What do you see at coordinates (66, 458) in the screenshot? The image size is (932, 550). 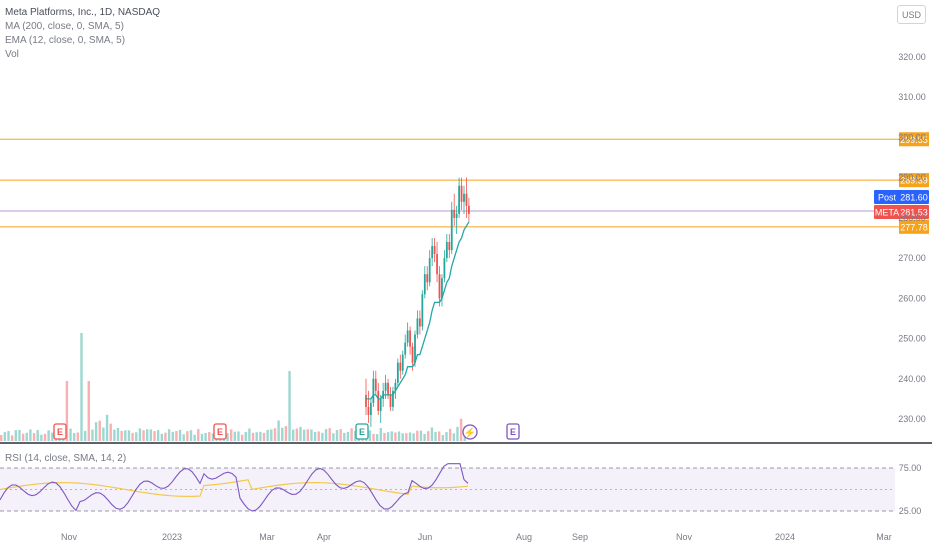 I see `rsi-legend: RSI (14, close, SMA, 14, 2)` at bounding box center [66, 458].